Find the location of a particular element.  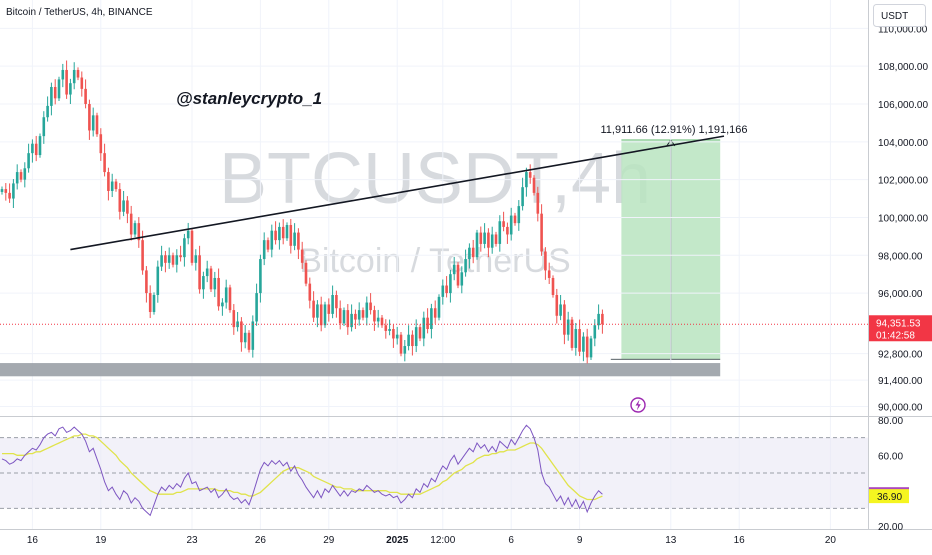

time-axis: 16 19 23 26 29 2025 12:00 6 9 13 16 20 is located at coordinates (432, 540).